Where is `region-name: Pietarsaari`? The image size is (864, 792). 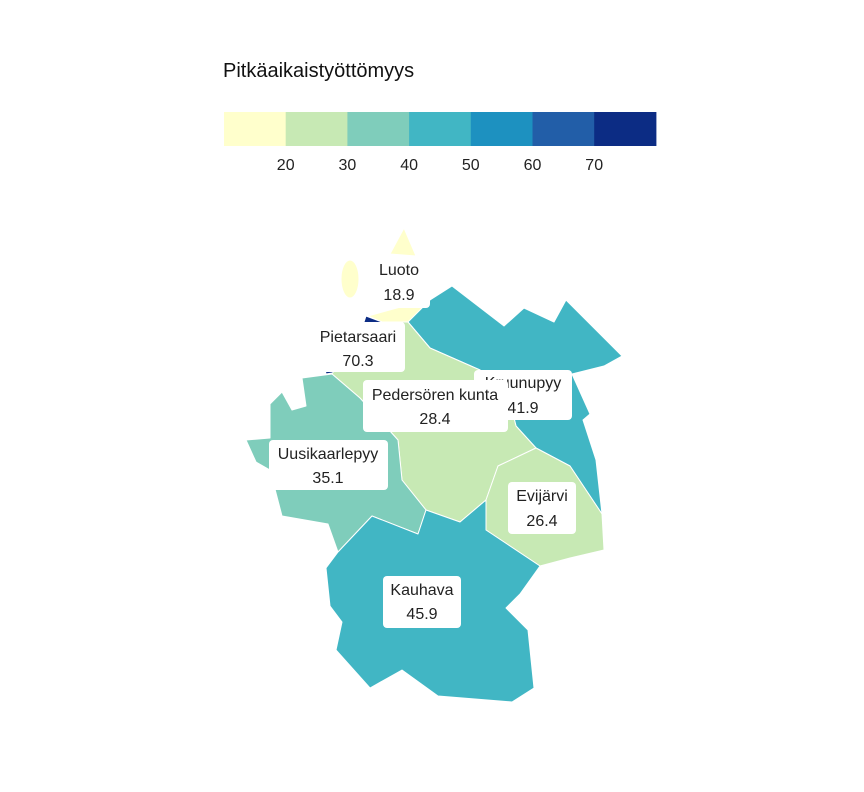 region-name: Pietarsaari is located at coordinates (358, 337).